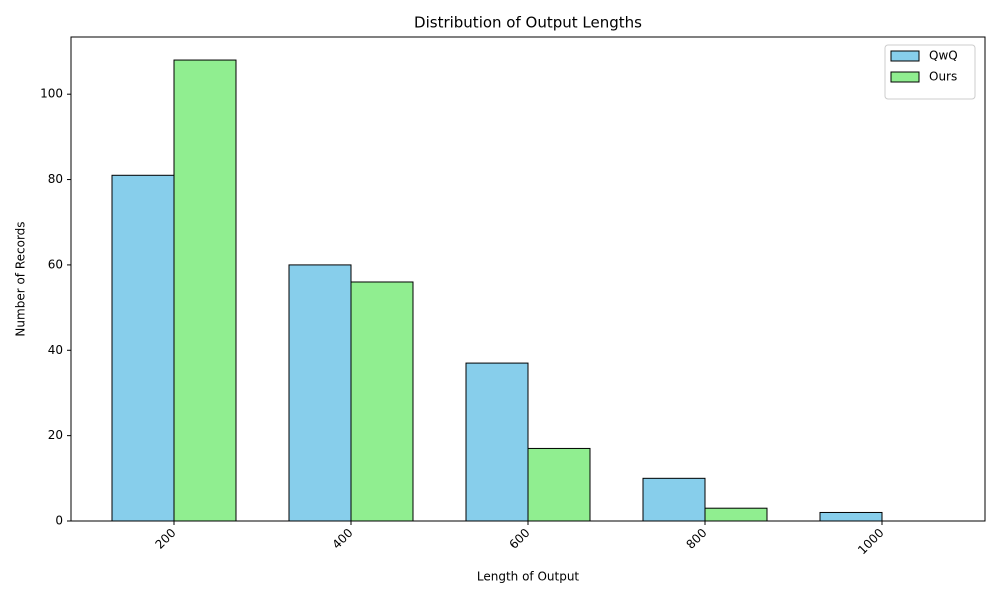 Image resolution: width=1000 pixels, height=604 pixels. Describe the element at coordinates (55, 350) in the screenshot. I see `y-tick-label: 40` at that location.